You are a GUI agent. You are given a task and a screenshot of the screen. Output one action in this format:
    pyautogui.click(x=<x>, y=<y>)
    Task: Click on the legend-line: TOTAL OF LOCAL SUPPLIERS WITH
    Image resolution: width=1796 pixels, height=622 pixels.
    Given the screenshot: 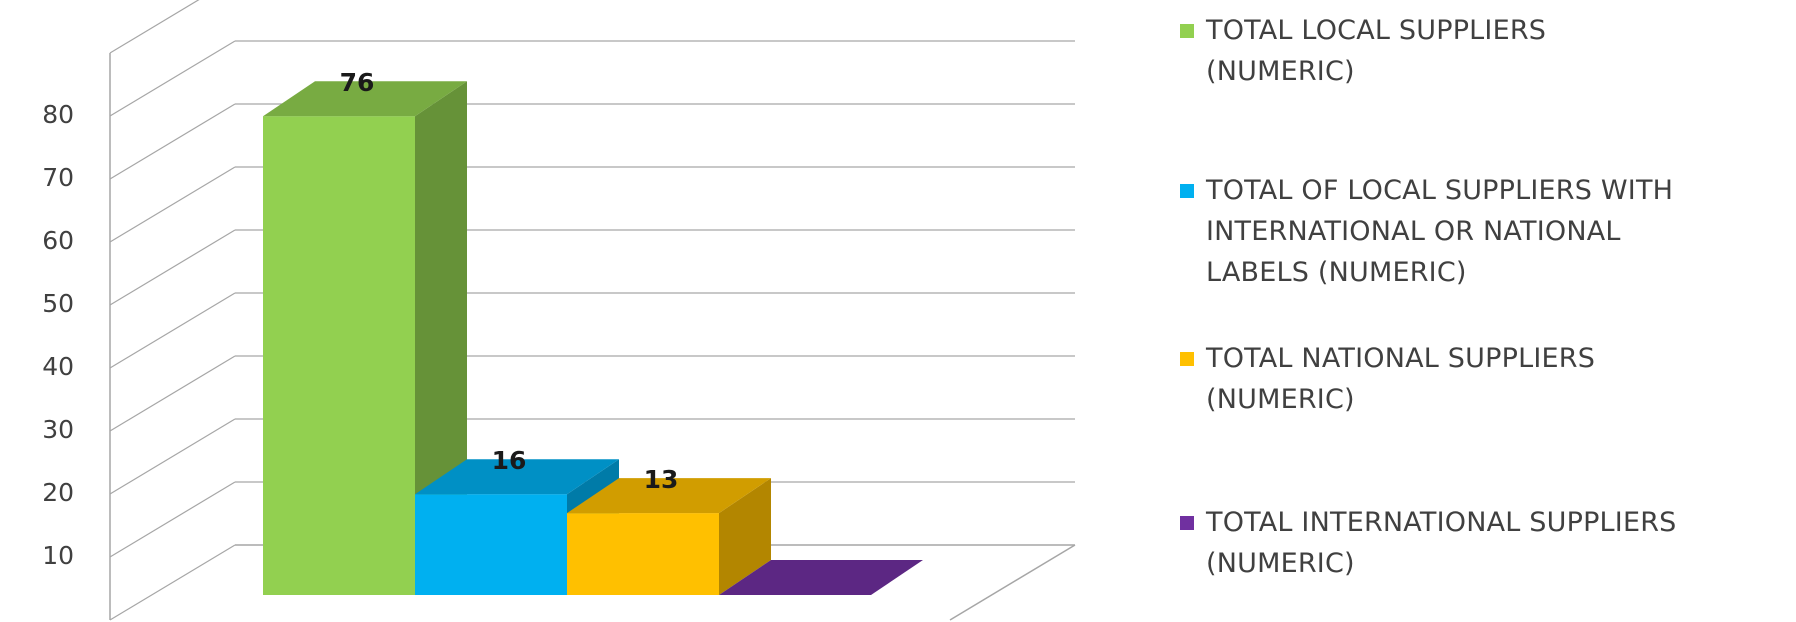 What is the action you would take?
    pyautogui.click(x=1440, y=190)
    